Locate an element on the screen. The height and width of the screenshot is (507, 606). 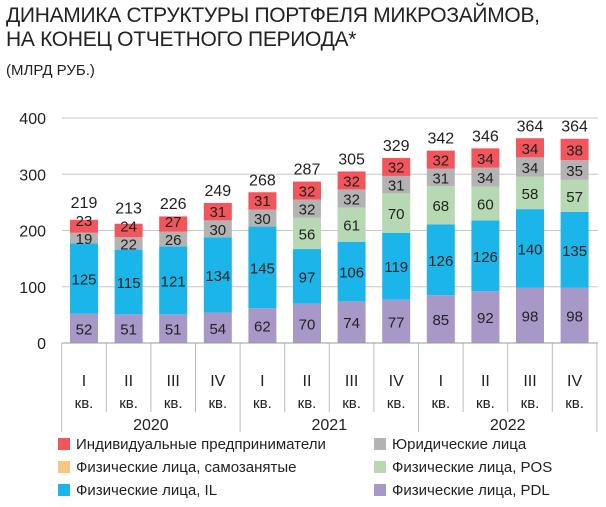
data-label: 58 is located at coordinates (530, 194).